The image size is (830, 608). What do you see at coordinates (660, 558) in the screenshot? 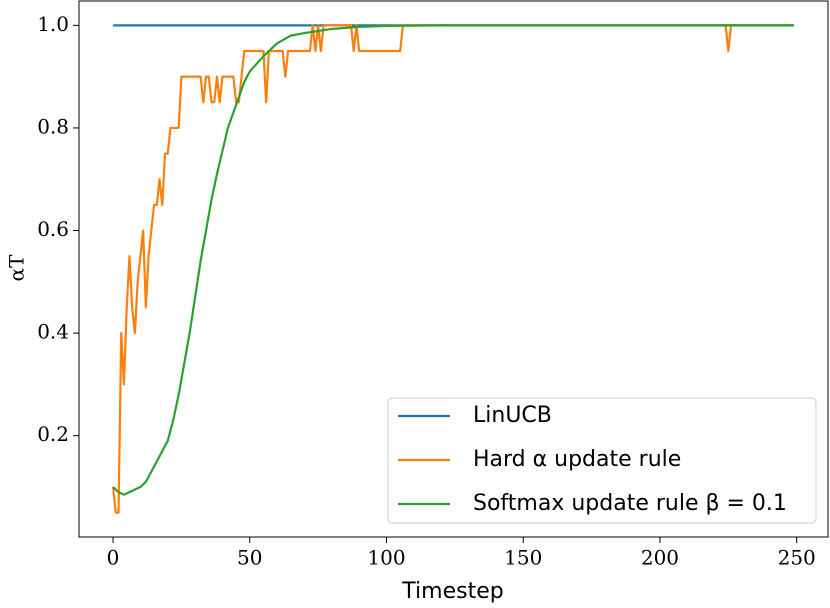
I see `x-tick-label: 200` at bounding box center [660, 558].